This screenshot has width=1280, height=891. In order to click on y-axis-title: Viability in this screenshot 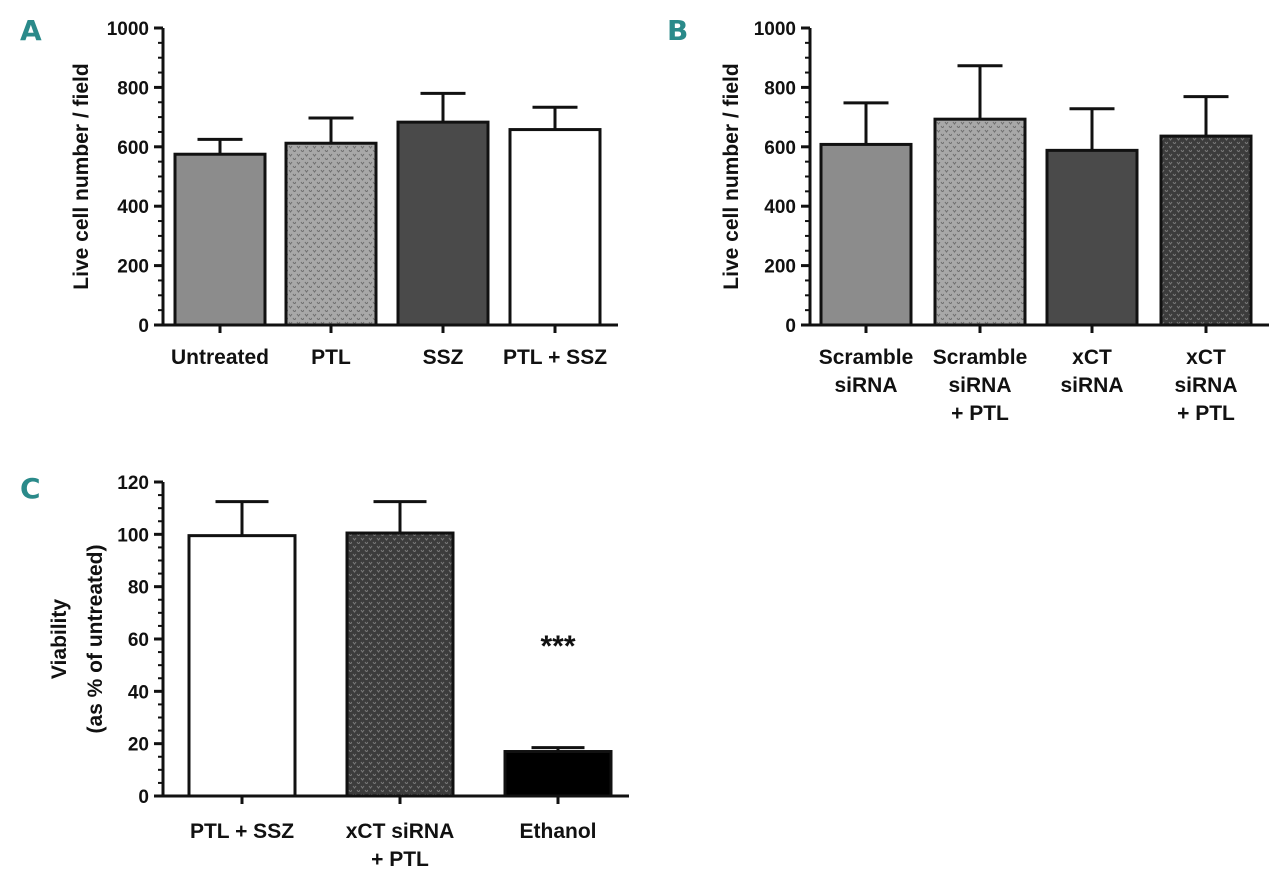, I will do `click(59, 639)`.